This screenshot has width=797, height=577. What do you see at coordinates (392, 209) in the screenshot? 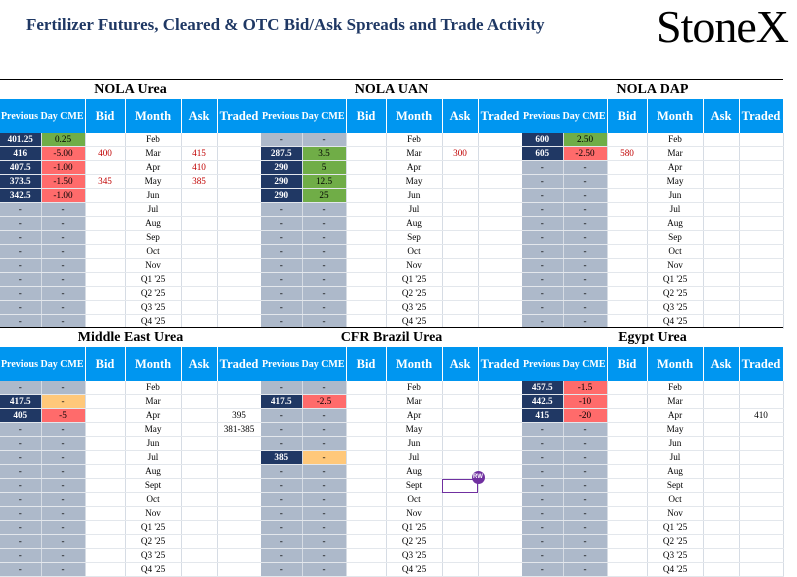
I see `table-row: - - Jul` at bounding box center [392, 209].